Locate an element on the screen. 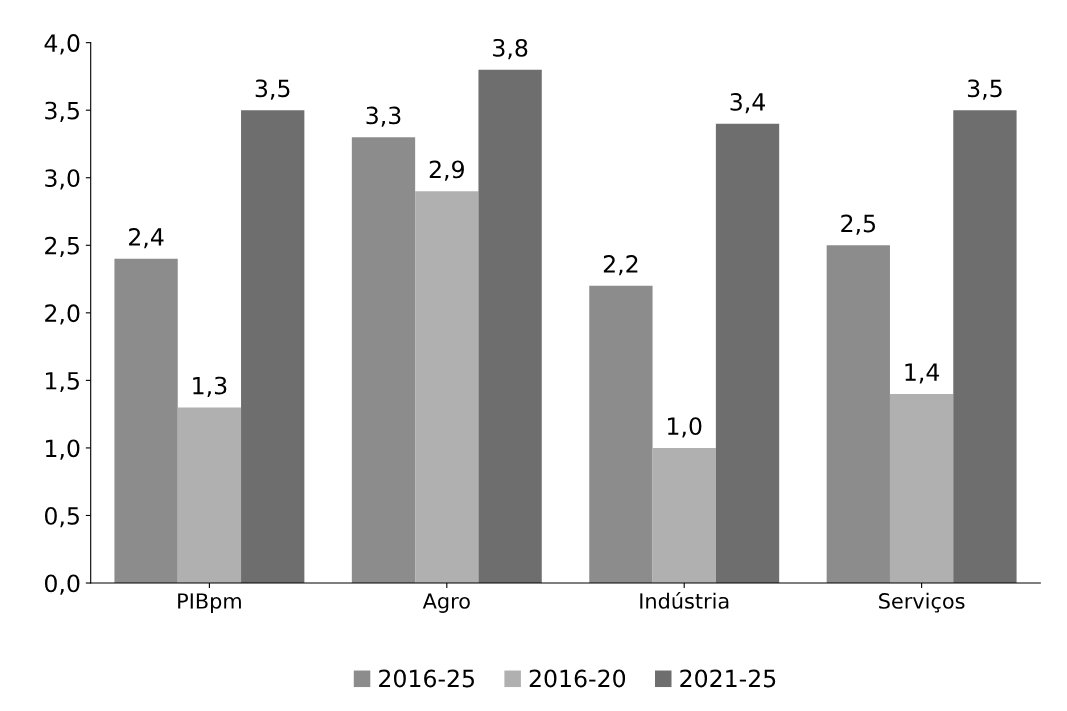  y-tick-label: 3,0 is located at coordinates (62, 179).